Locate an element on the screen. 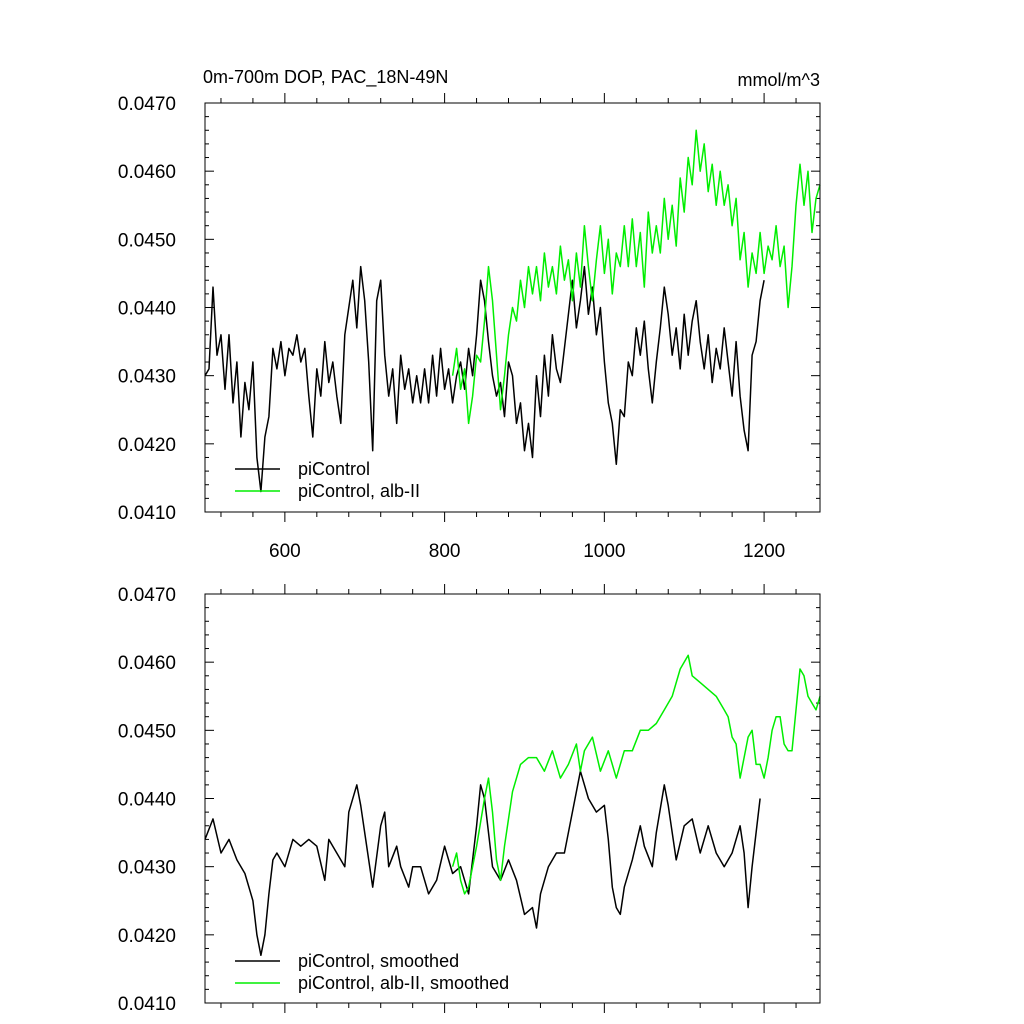 The image size is (1024, 1024). x-tick-label: 1200 is located at coordinates (764, 551).